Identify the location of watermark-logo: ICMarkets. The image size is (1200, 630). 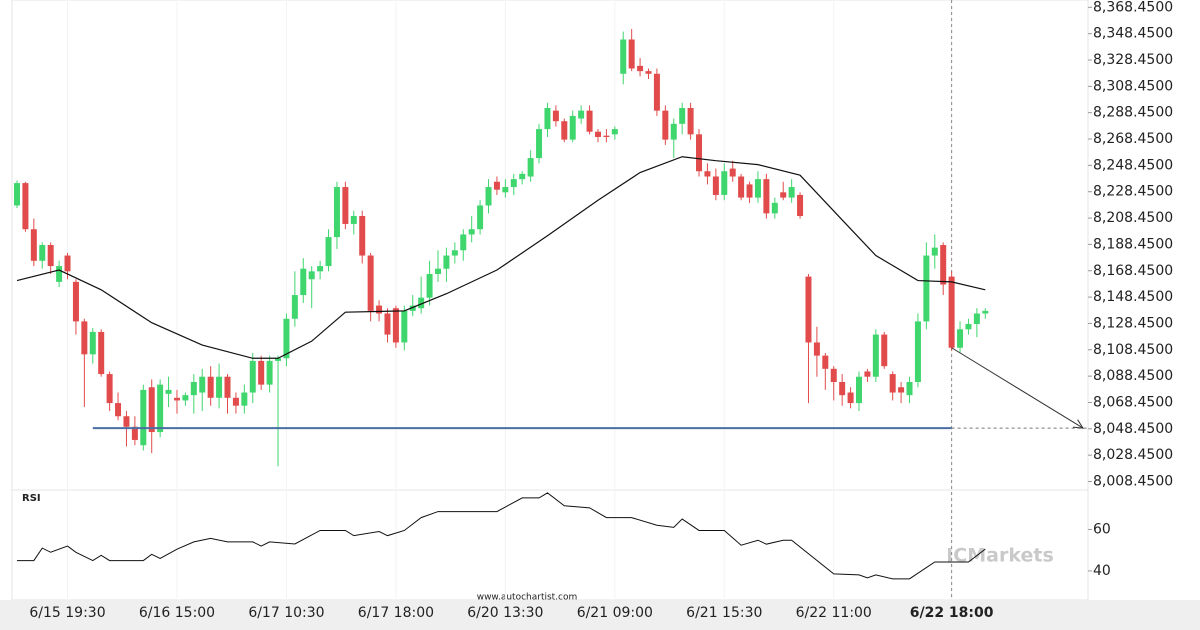
(1000, 556).